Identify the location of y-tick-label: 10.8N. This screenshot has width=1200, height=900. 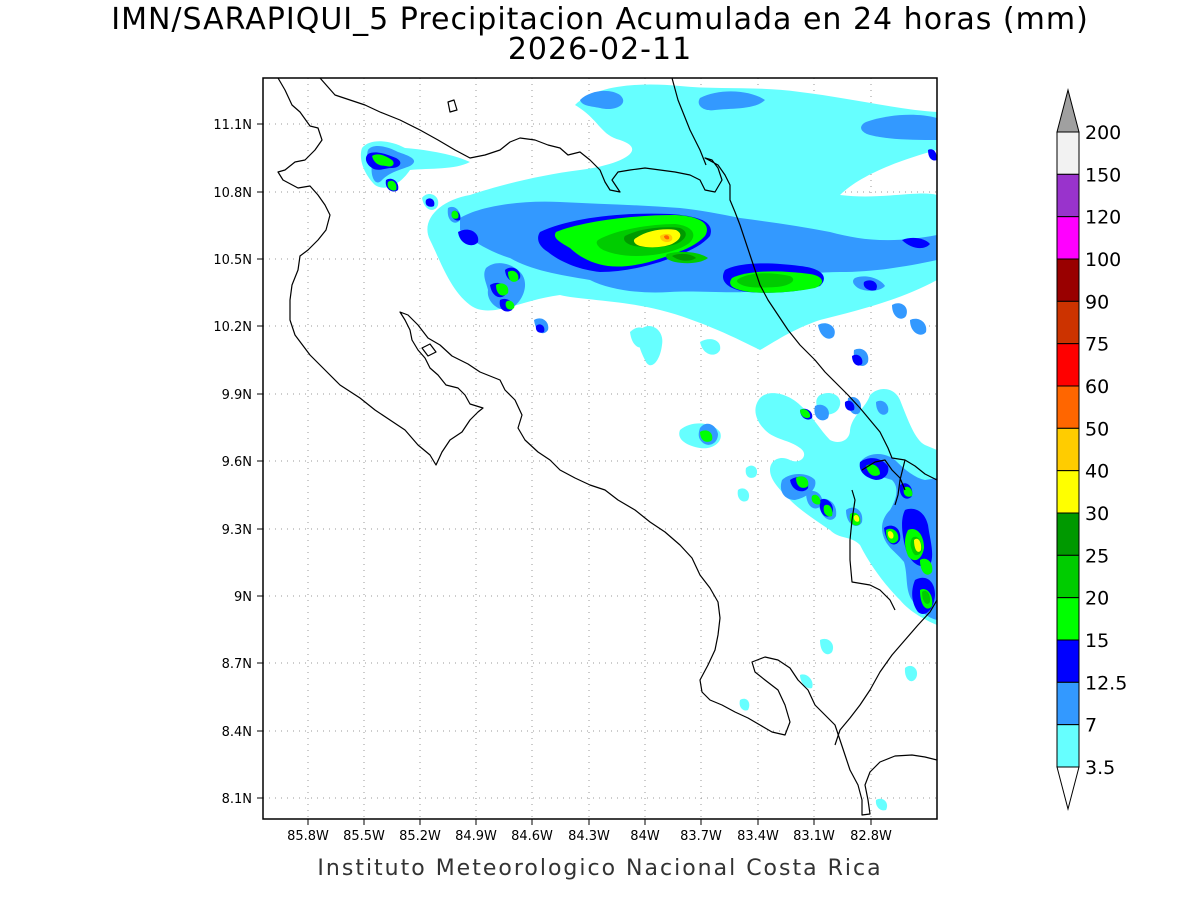
(232, 193).